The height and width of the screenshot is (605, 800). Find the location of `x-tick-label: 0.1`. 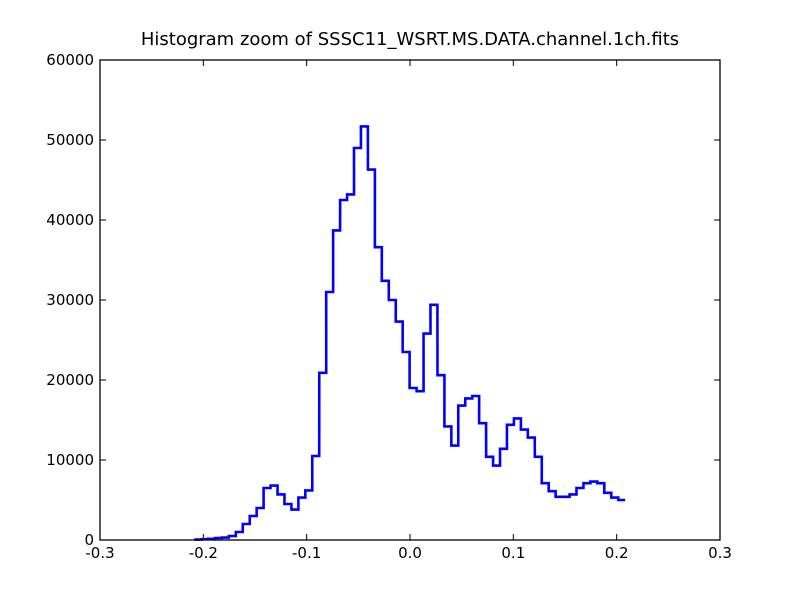

x-tick-label: 0.1 is located at coordinates (513, 553).